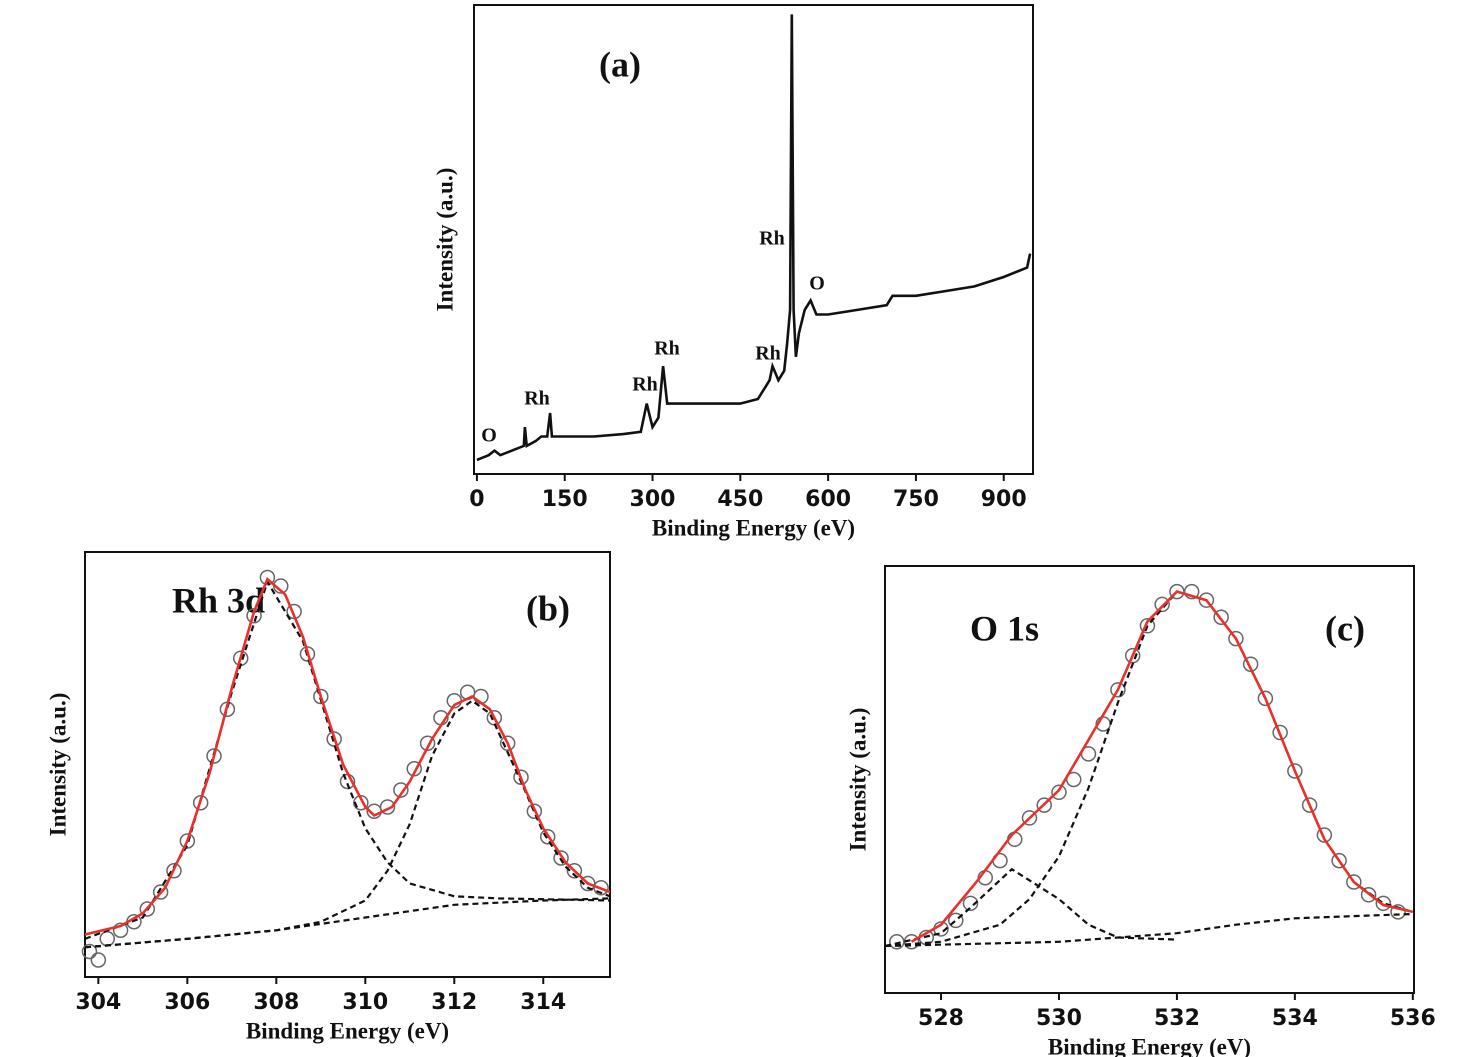 Image resolution: width=1457 pixels, height=1057 pixels. Describe the element at coordinates (365, 1002) in the screenshot. I see `x-tick-label: 310` at that location.